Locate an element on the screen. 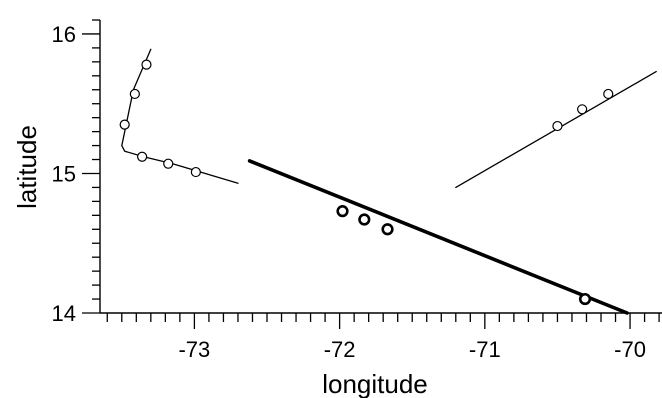 This screenshot has height=398, width=662. y-tick-label: 15 is located at coordinates (64, 173).